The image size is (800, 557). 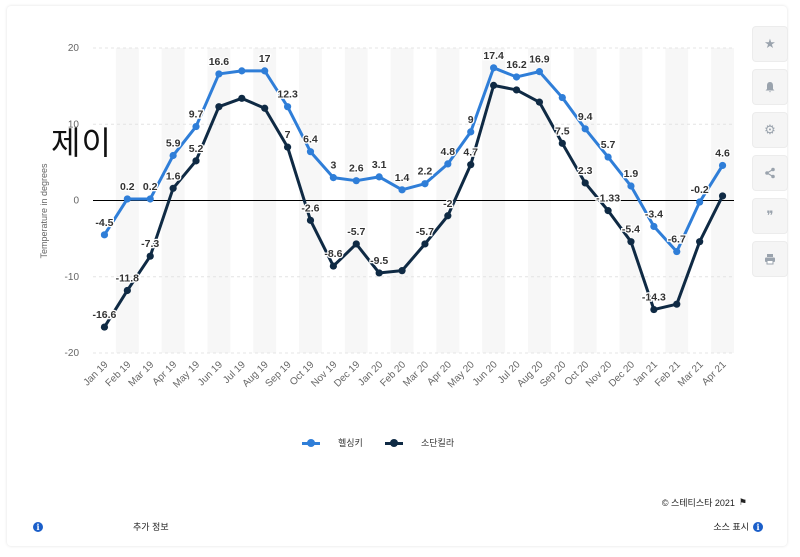 What do you see at coordinates (173, 144) in the screenshot?
I see `data-label: 5.9` at bounding box center [173, 144].